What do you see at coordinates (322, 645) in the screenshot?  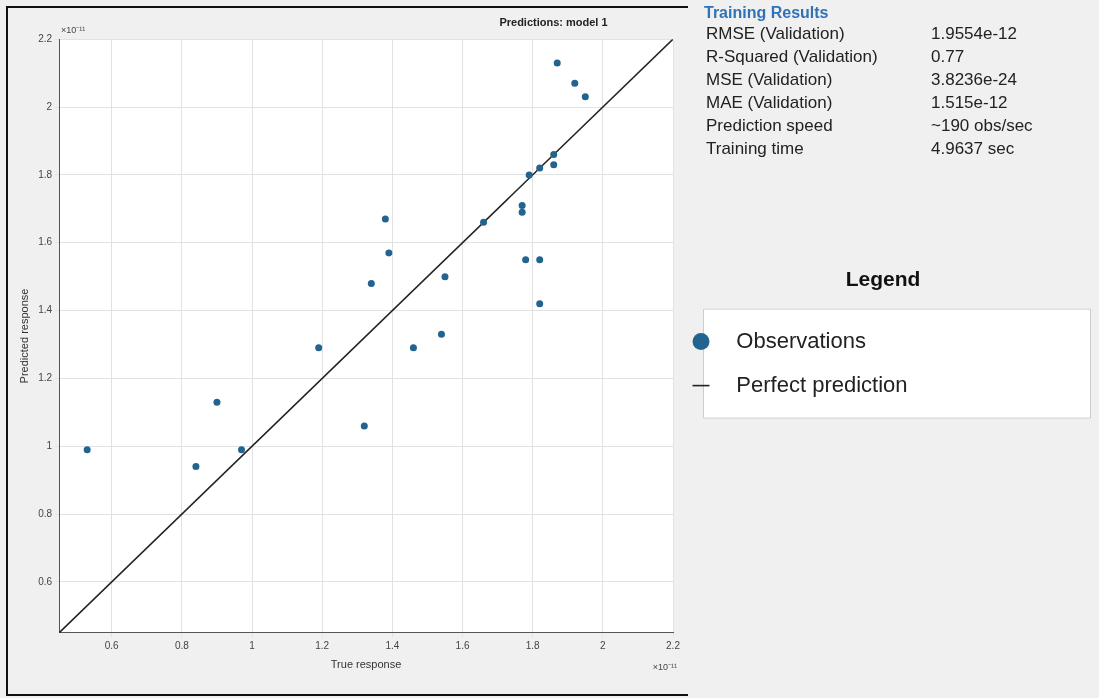 I see `x-tick-label: 1.2` at bounding box center [322, 645].